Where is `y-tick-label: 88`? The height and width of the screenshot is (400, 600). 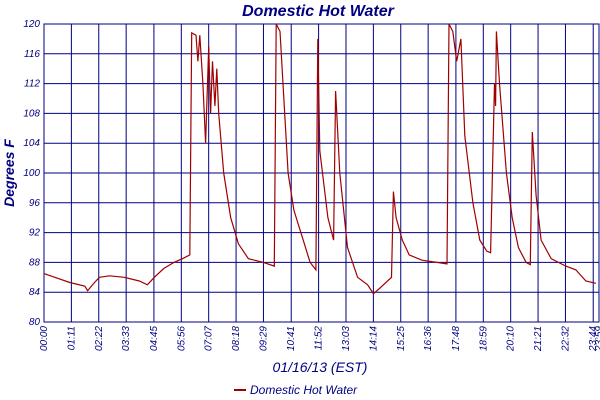 y-tick-label: 88 is located at coordinates (35, 262).